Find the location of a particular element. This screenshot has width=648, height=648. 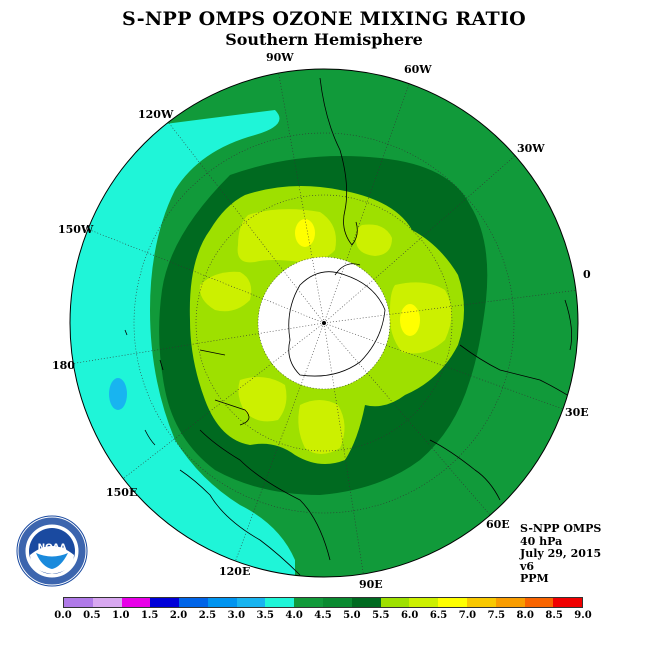

info-satellite: S-NPP OMPS is located at coordinates (561, 528).